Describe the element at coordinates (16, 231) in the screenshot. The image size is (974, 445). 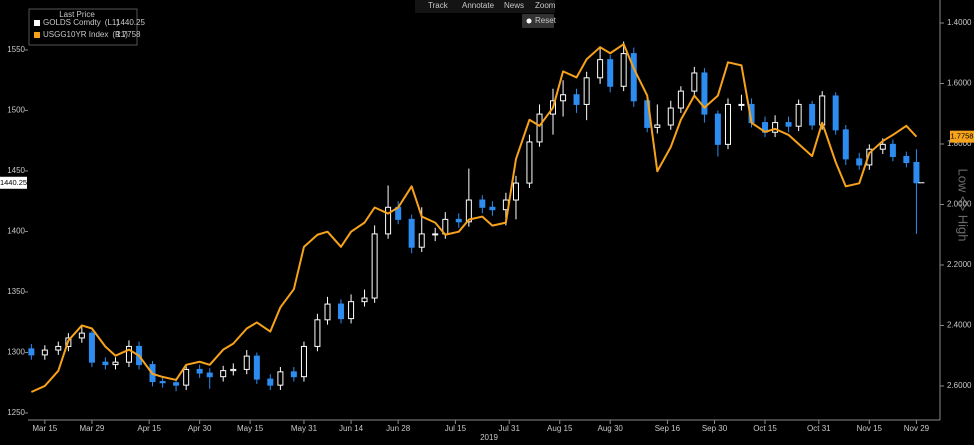
I see `y-tick-label: 1400` at that location.